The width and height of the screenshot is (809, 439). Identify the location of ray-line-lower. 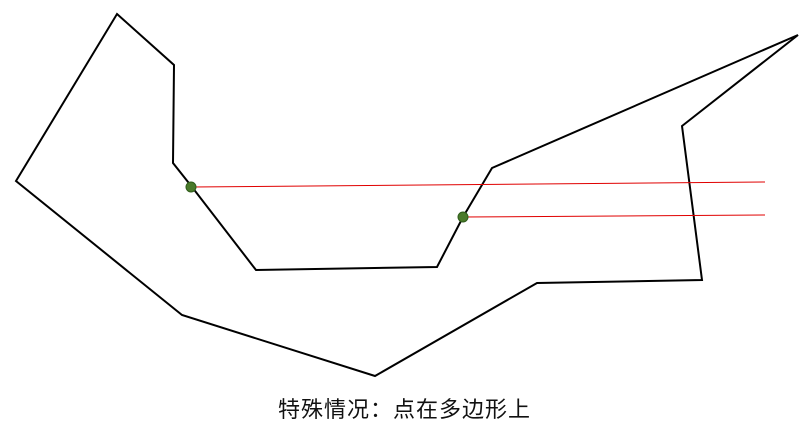
(614, 216).